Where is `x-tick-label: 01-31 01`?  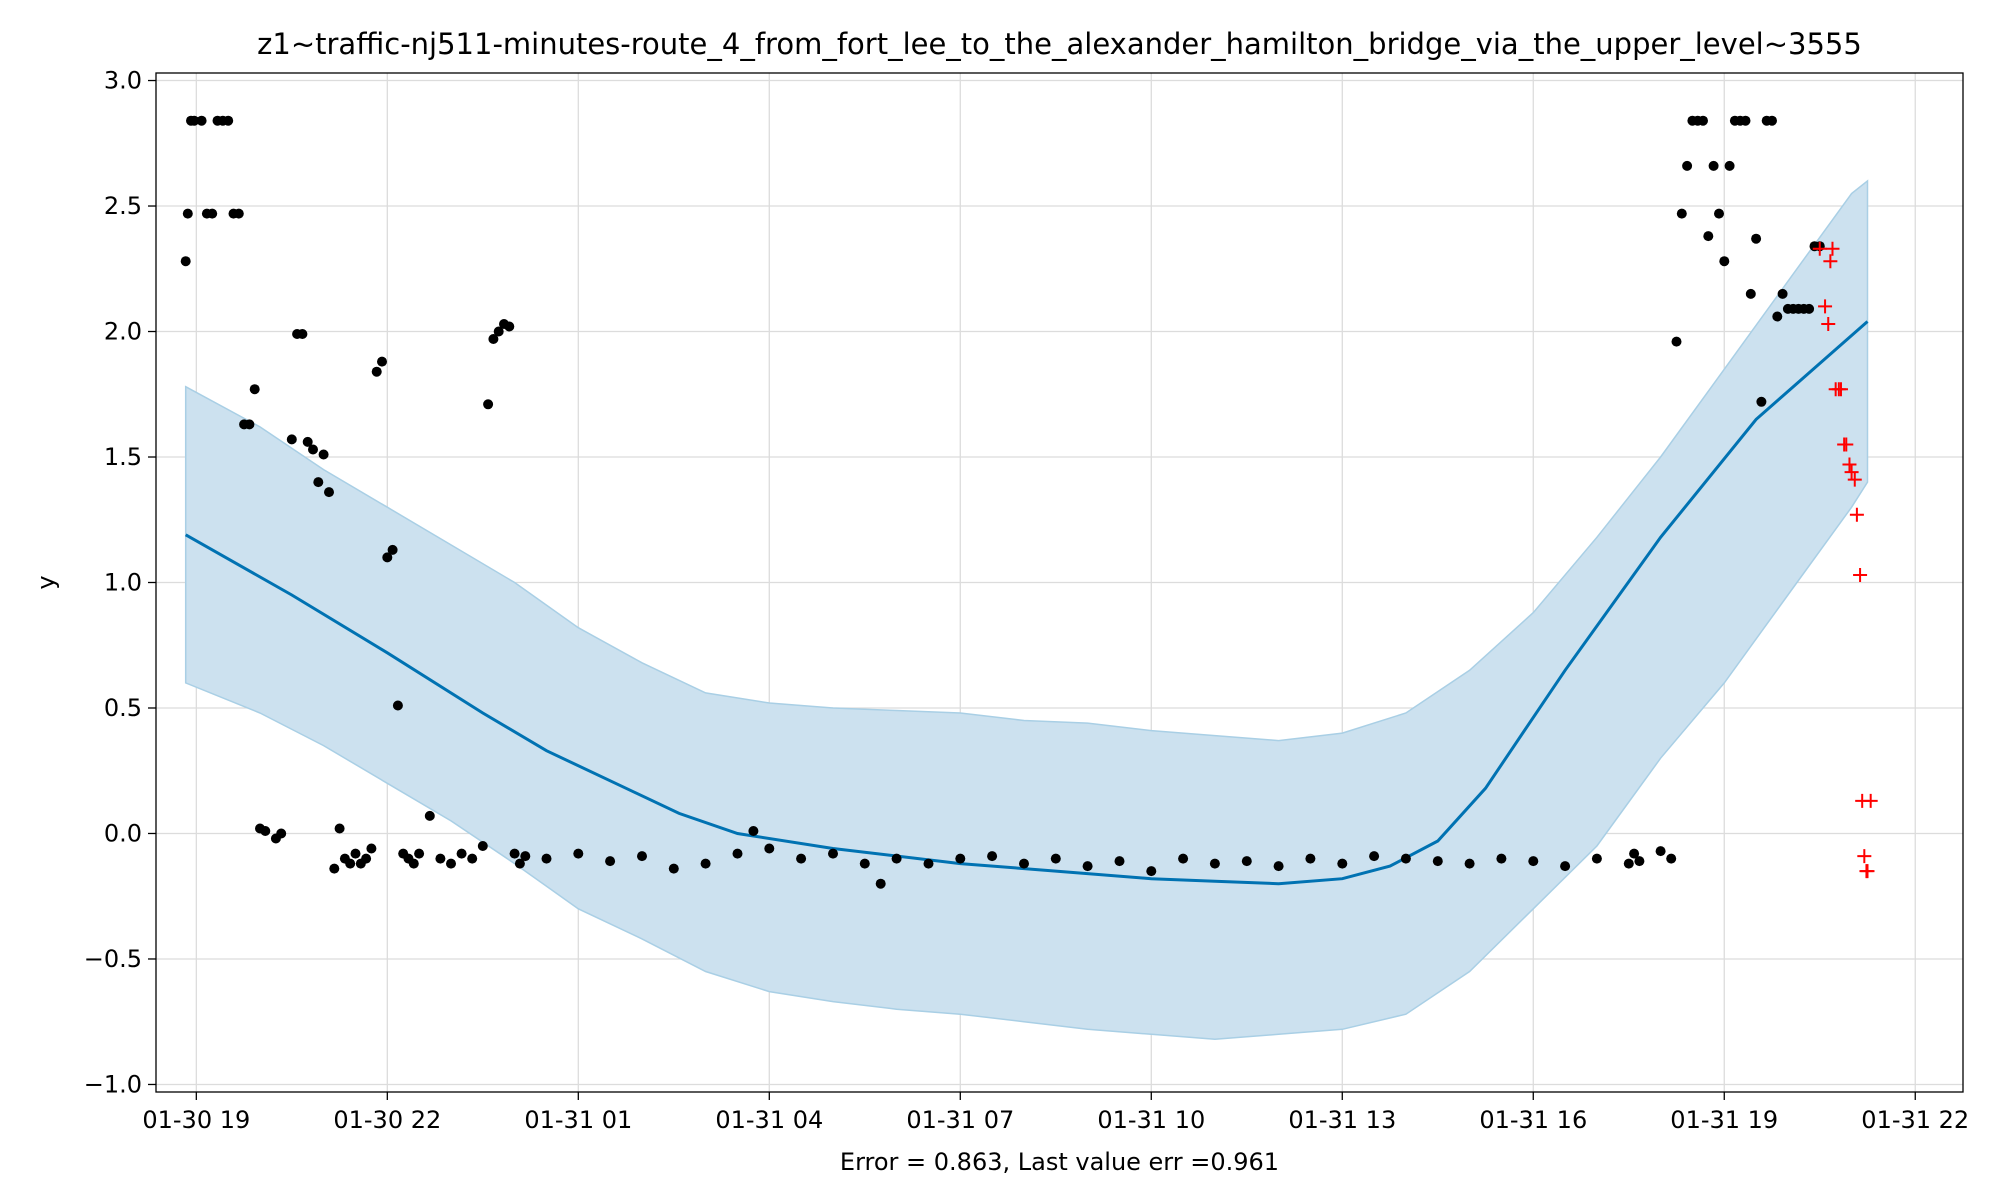 x-tick-label: 01-31 01 is located at coordinates (578, 1120).